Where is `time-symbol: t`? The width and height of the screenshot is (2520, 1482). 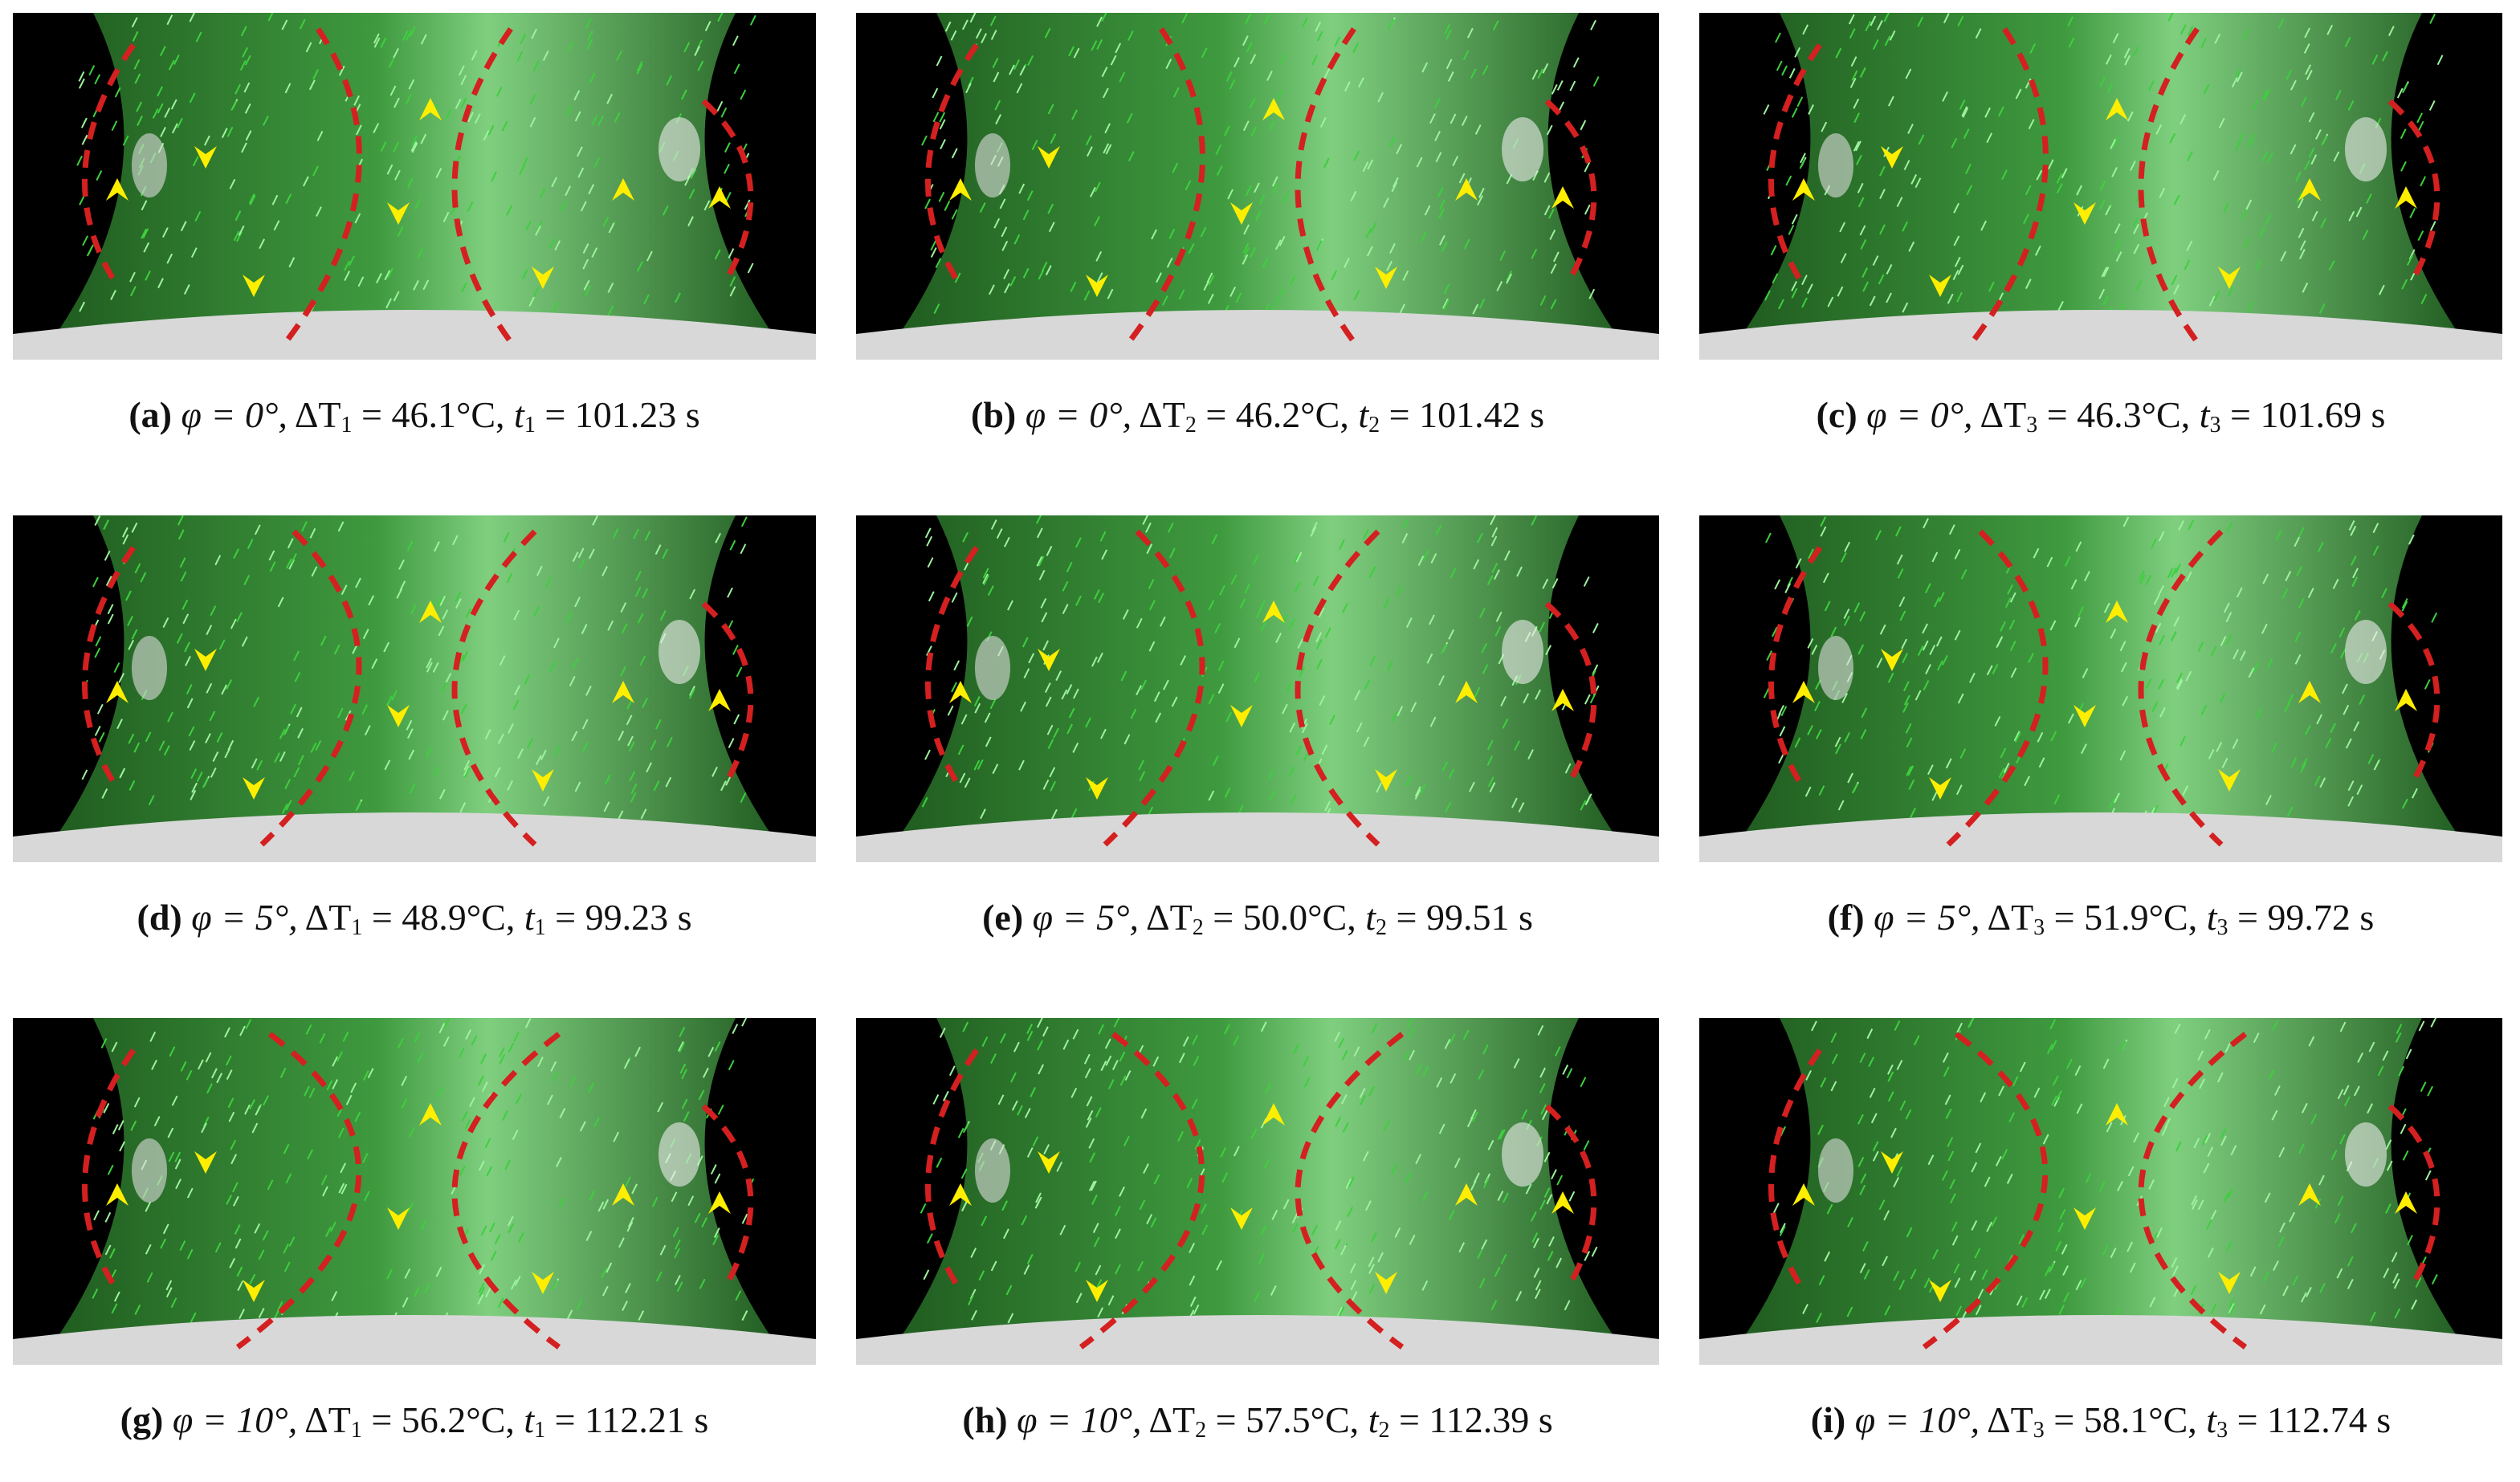
time-symbol: t is located at coordinates (2204, 415).